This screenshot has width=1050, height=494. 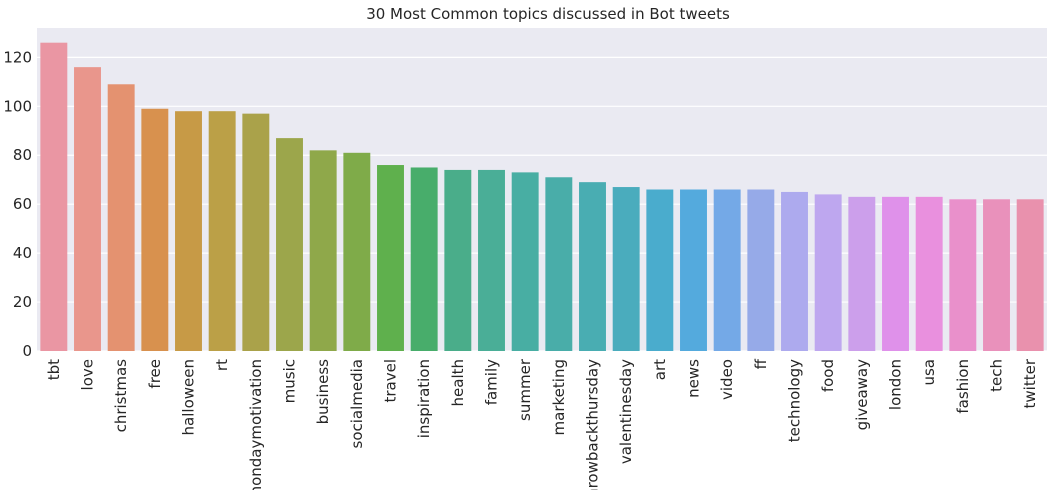 I want to click on x-tick-label: business, so click(x=323, y=392).